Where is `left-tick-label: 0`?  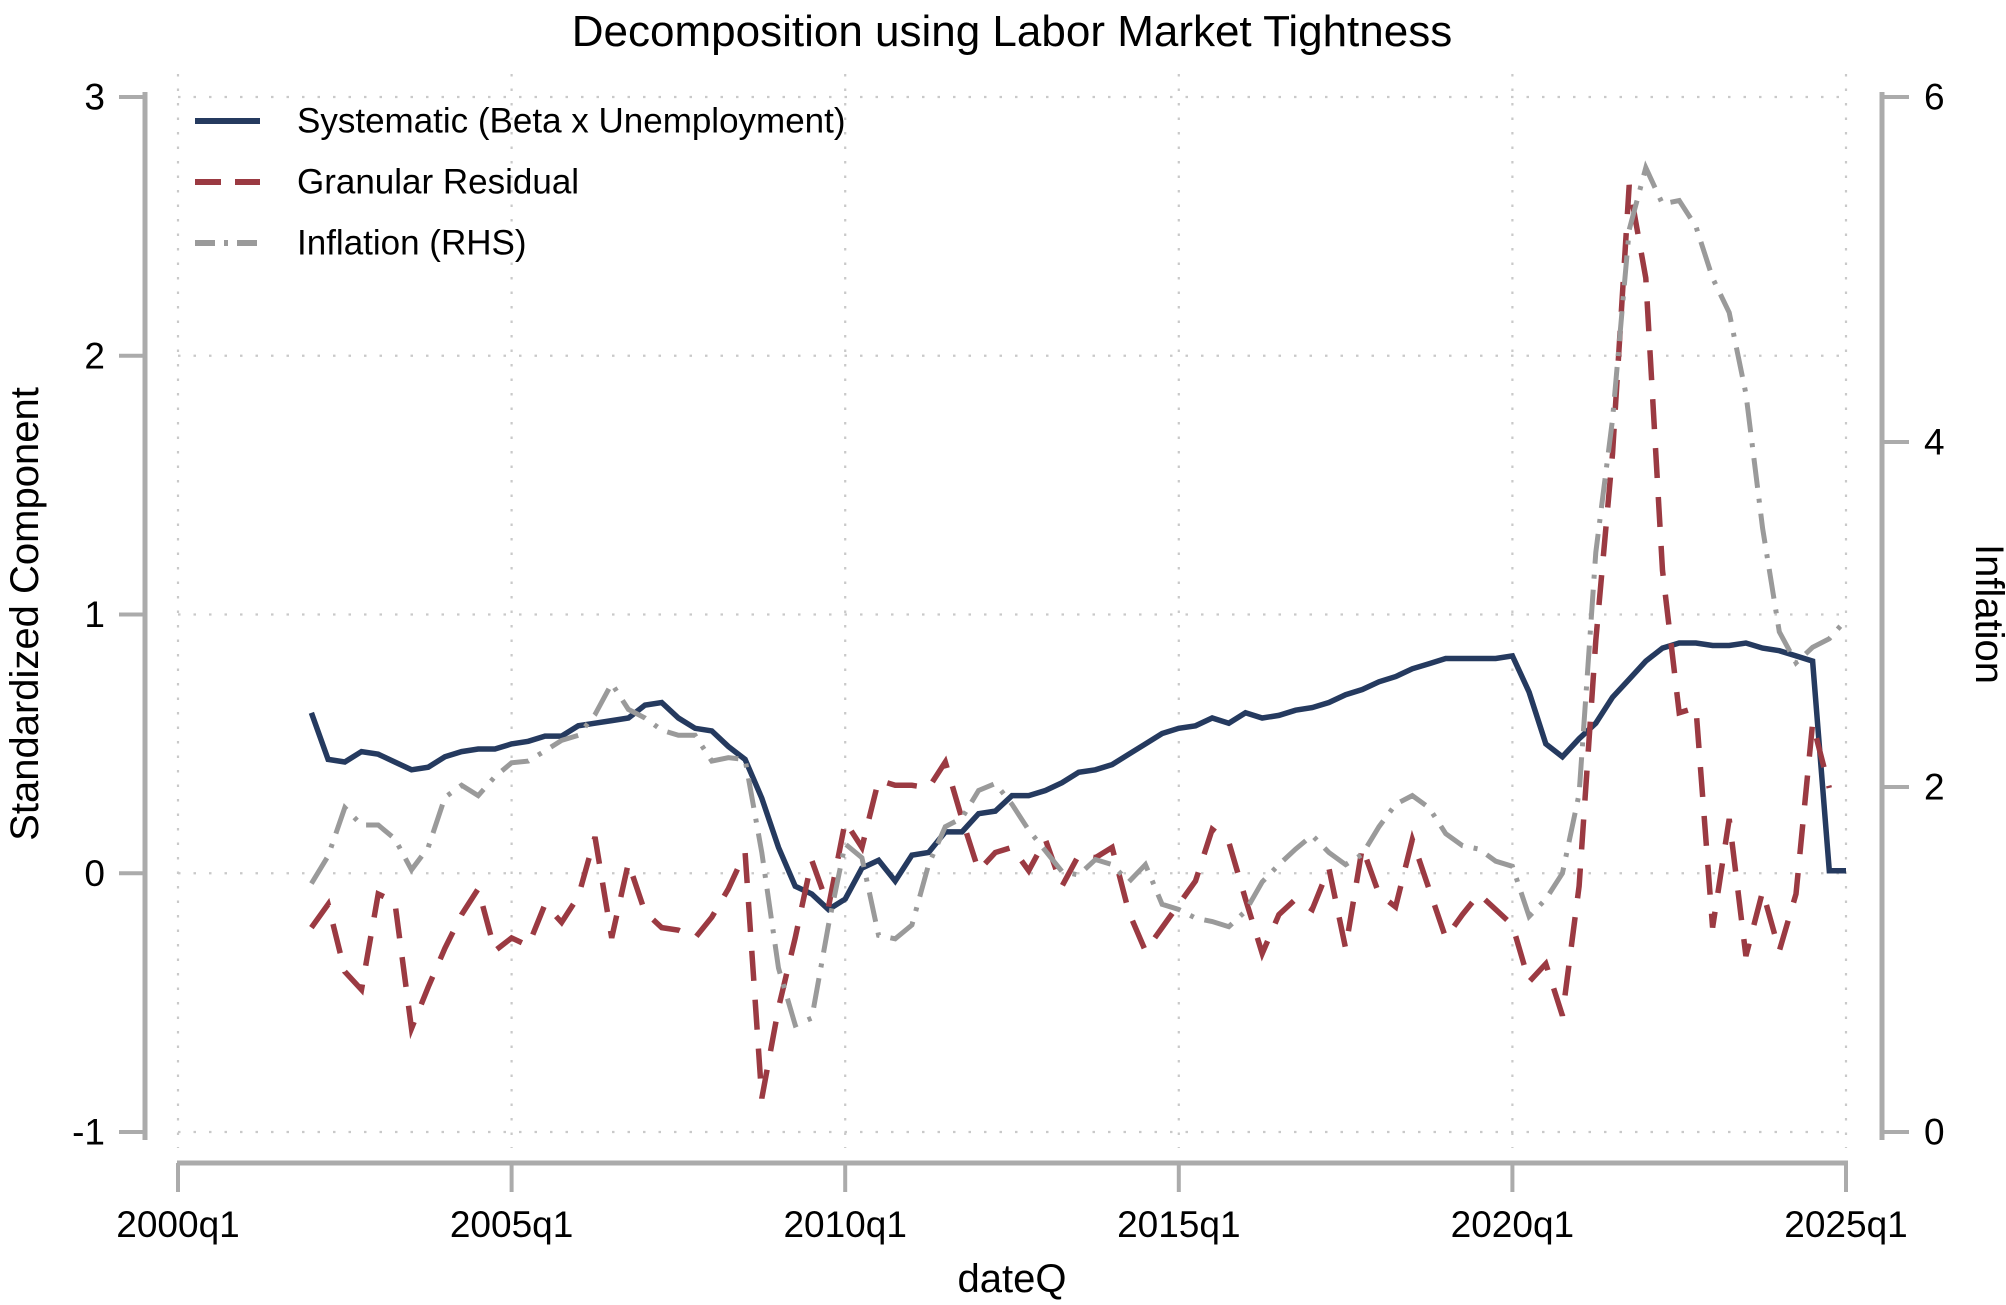
left-tick-label: 0 is located at coordinates (94, 873).